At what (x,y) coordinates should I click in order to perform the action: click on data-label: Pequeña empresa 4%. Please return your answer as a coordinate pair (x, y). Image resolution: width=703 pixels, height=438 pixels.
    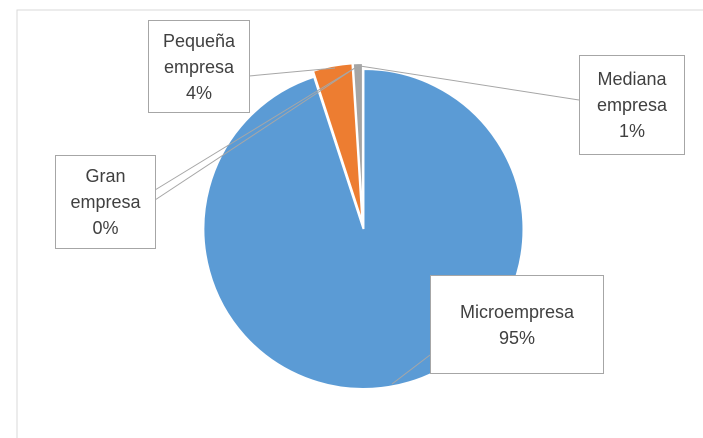
    Looking at the image, I should click on (199, 66).